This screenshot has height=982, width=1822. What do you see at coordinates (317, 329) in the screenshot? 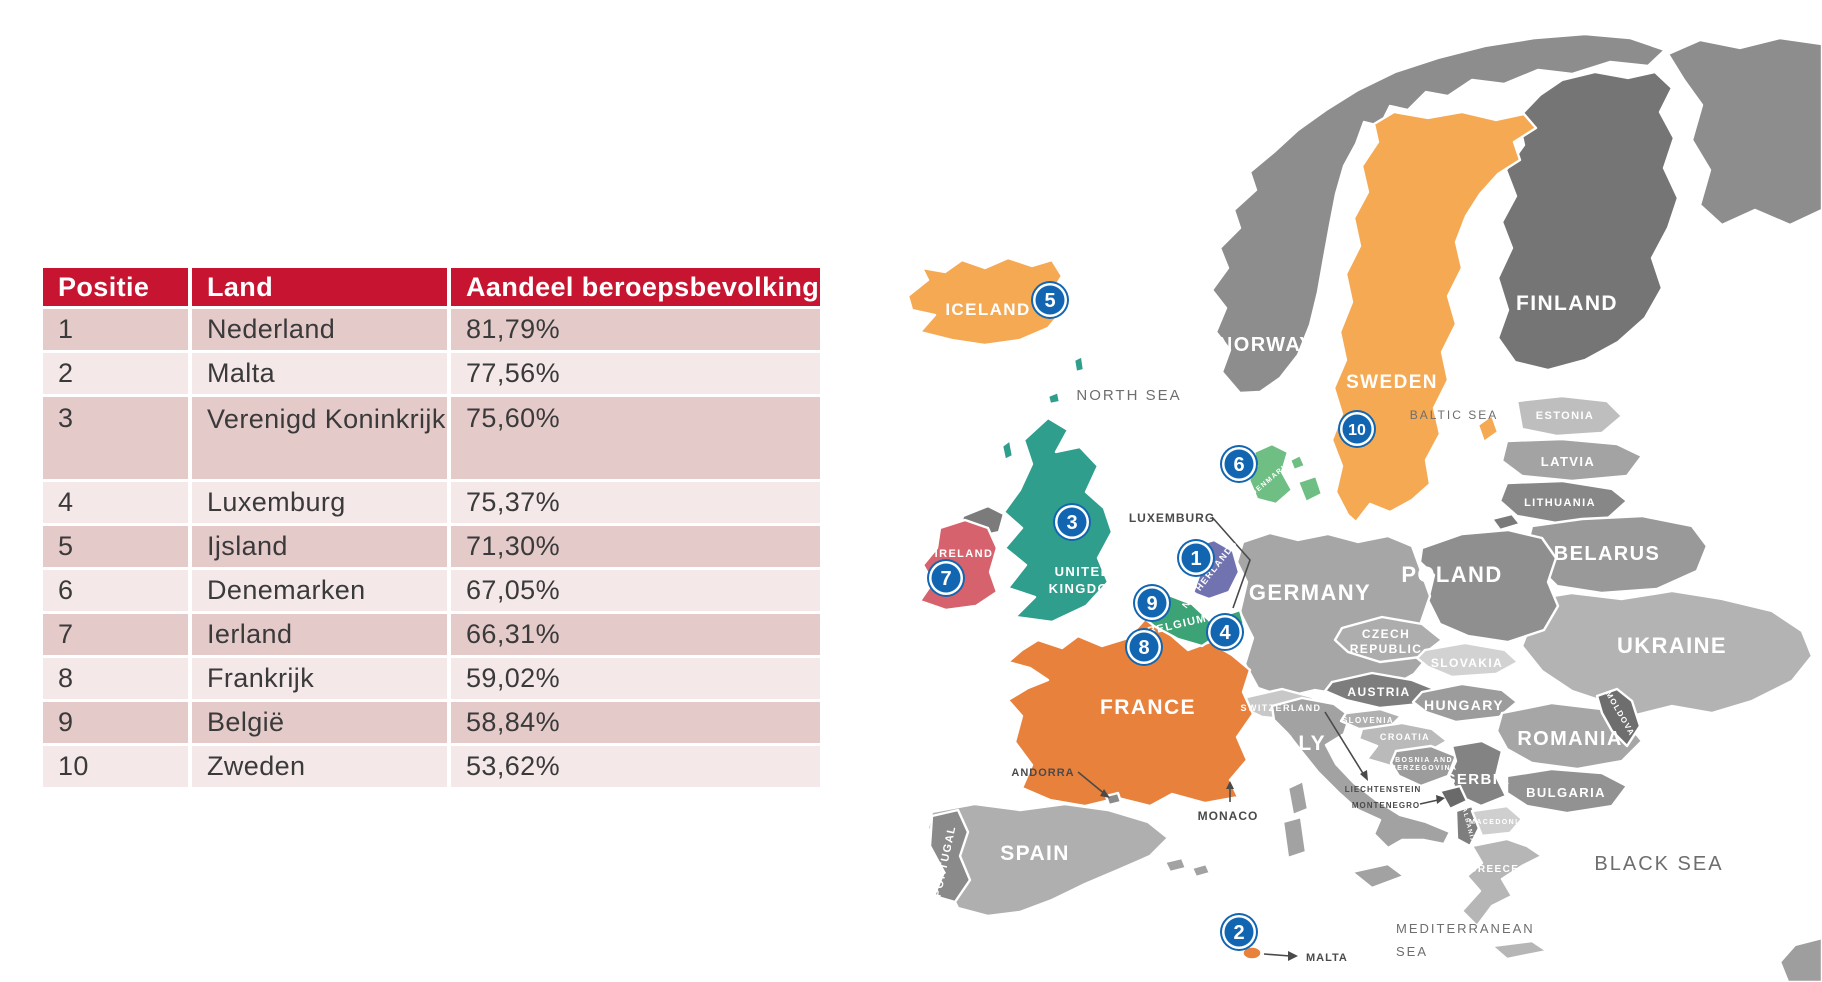
I see `cell-country: Nederland` at bounding box center [317, 329].